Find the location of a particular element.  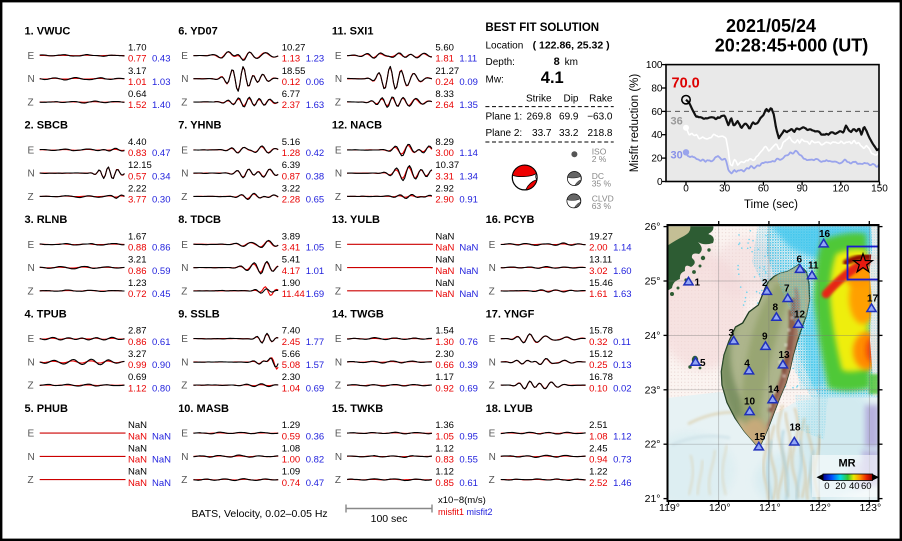

svg-text: 0.90 is located at coordinates (161, 365).